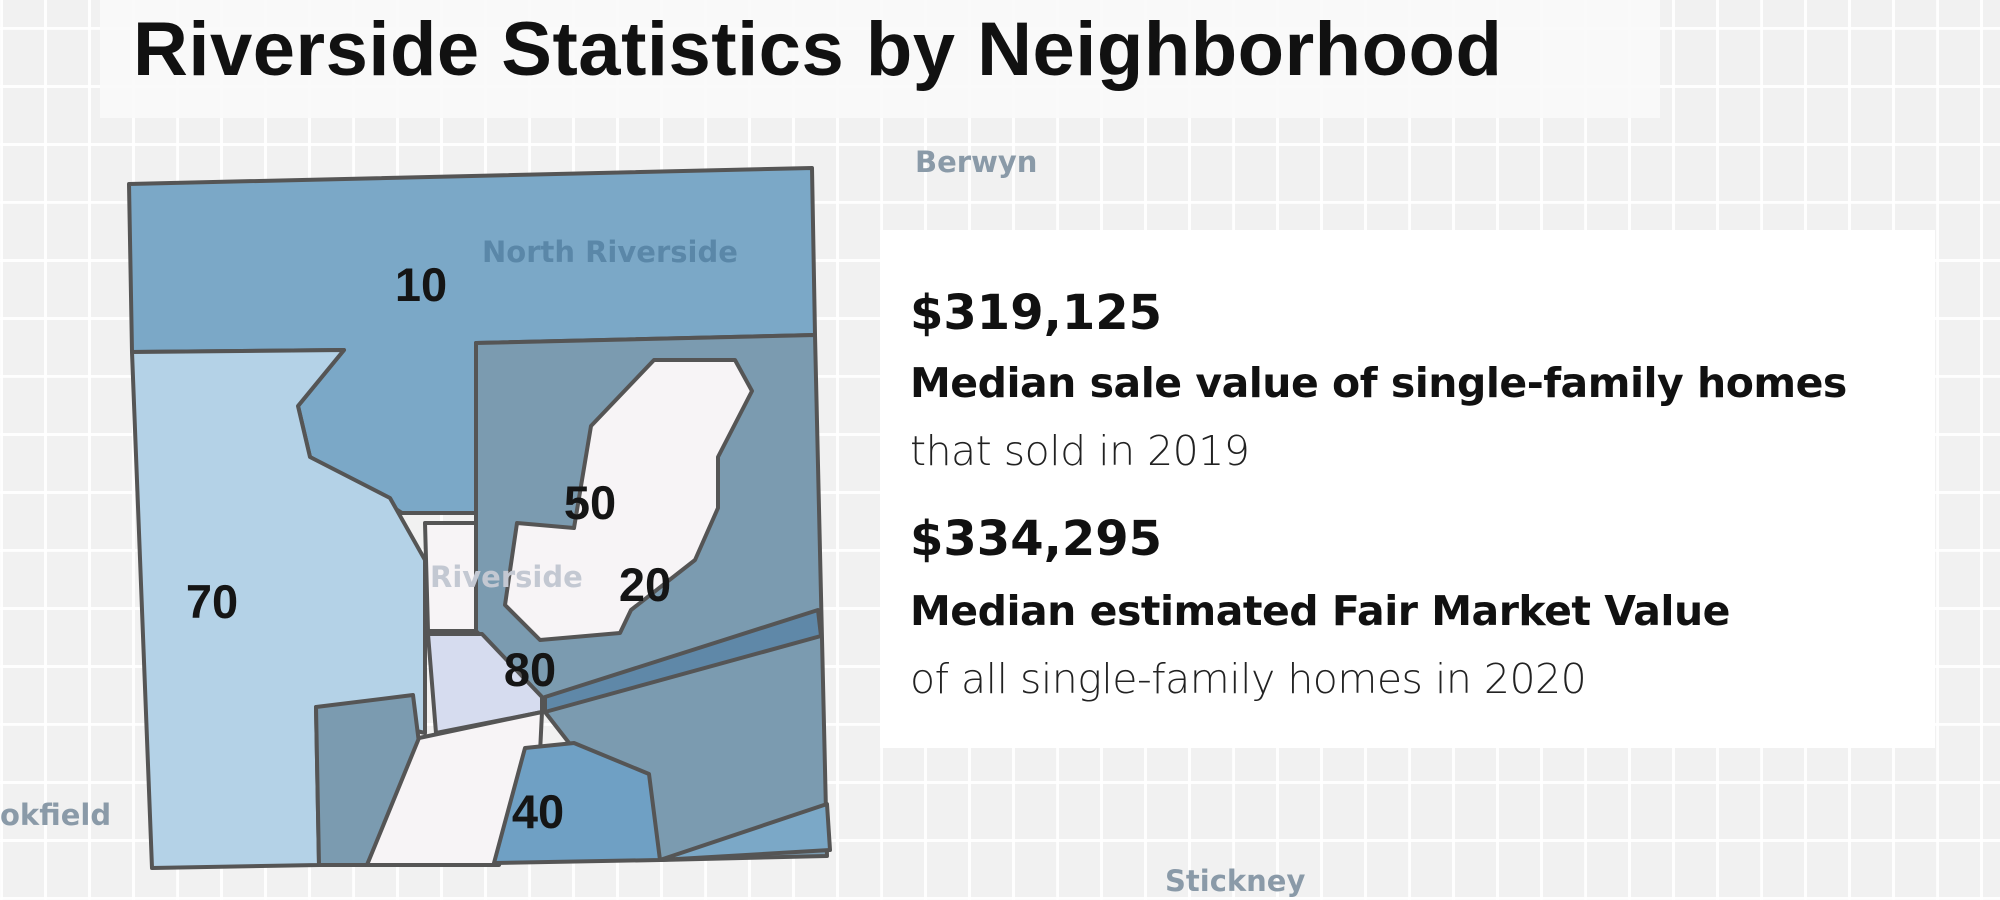 This screenshot has height=900, width=2000. Describe the element at coordinates (538, 811) in the screenshot. I see `neighborhood-label-40: 40` at that location.